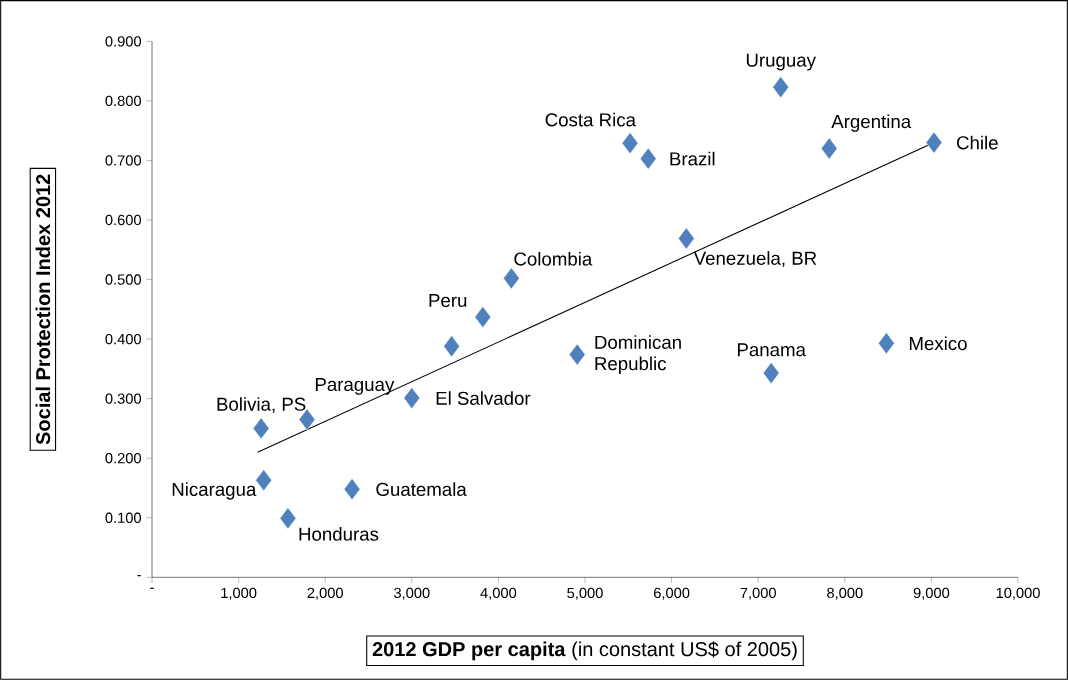 This screenshot has height=680, width=1068. What do you see at coordinates (339, 534) in the screenshot?
I see `annotation: Honduras` at bounding box center [339, 534].